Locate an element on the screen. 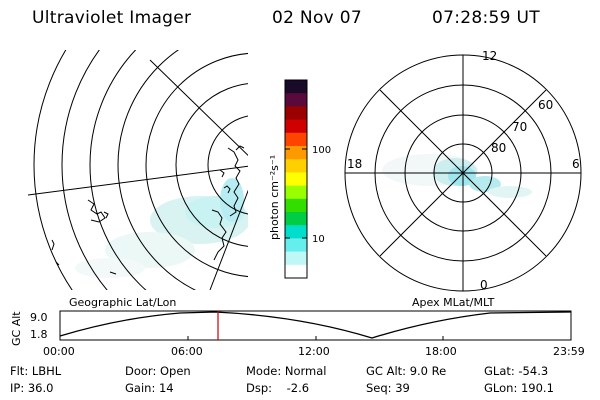 The image size is (600, 400). mlat-label-60: 60 is located at coordinates (545, 105).